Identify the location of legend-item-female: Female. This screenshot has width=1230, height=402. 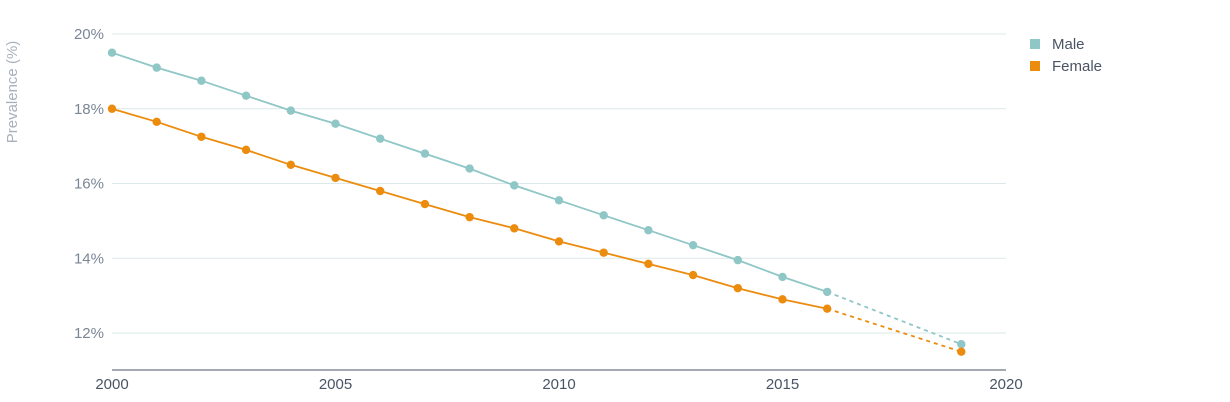
(1066, 66).